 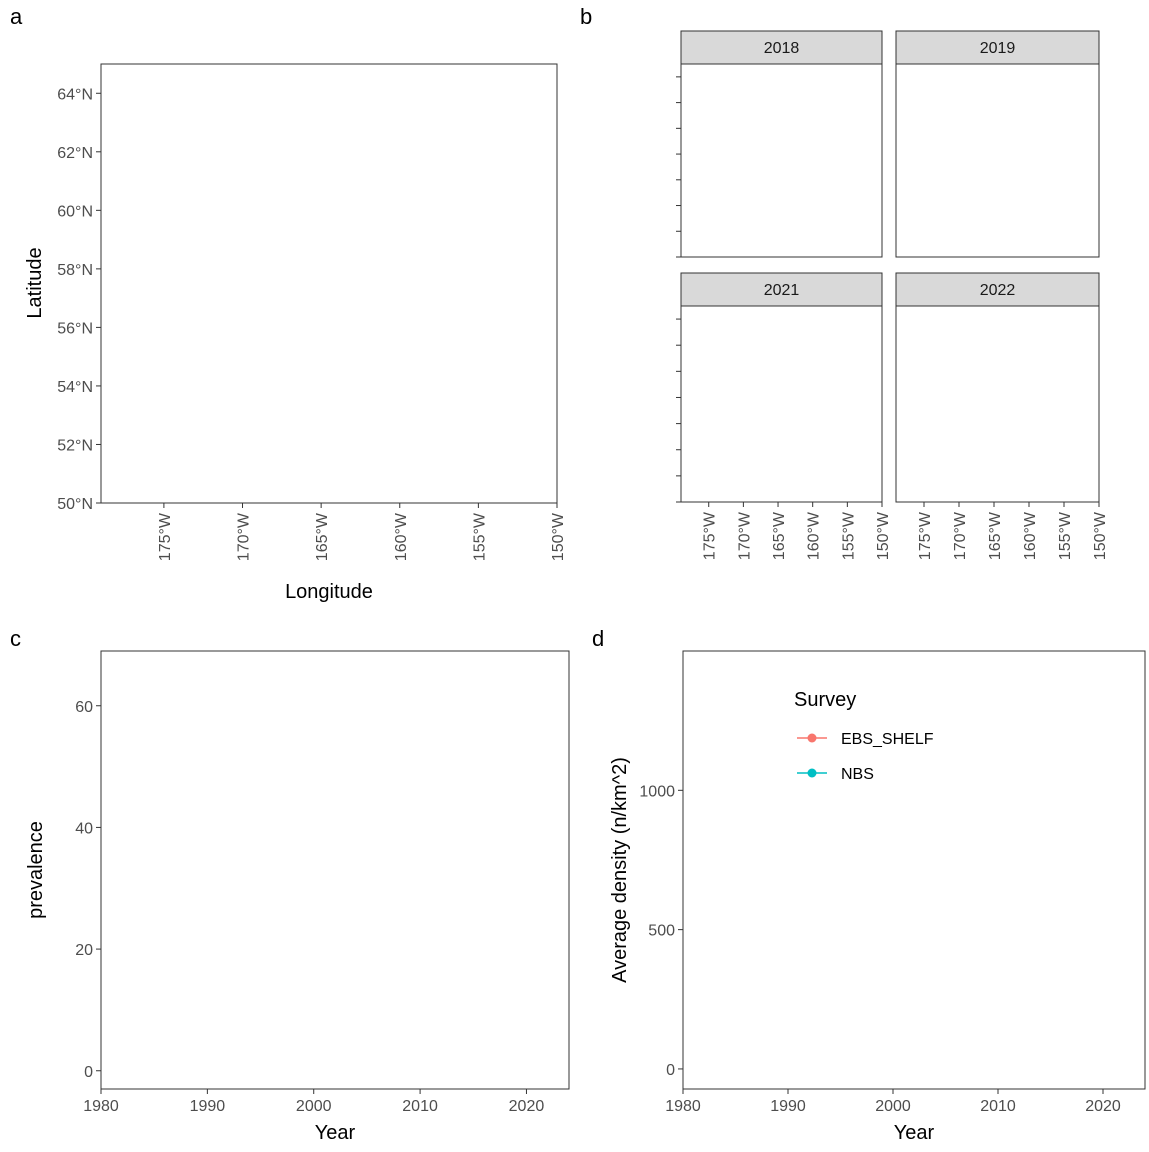 I want to click on y-tick-label: 1000, so click(x=657, y=791).